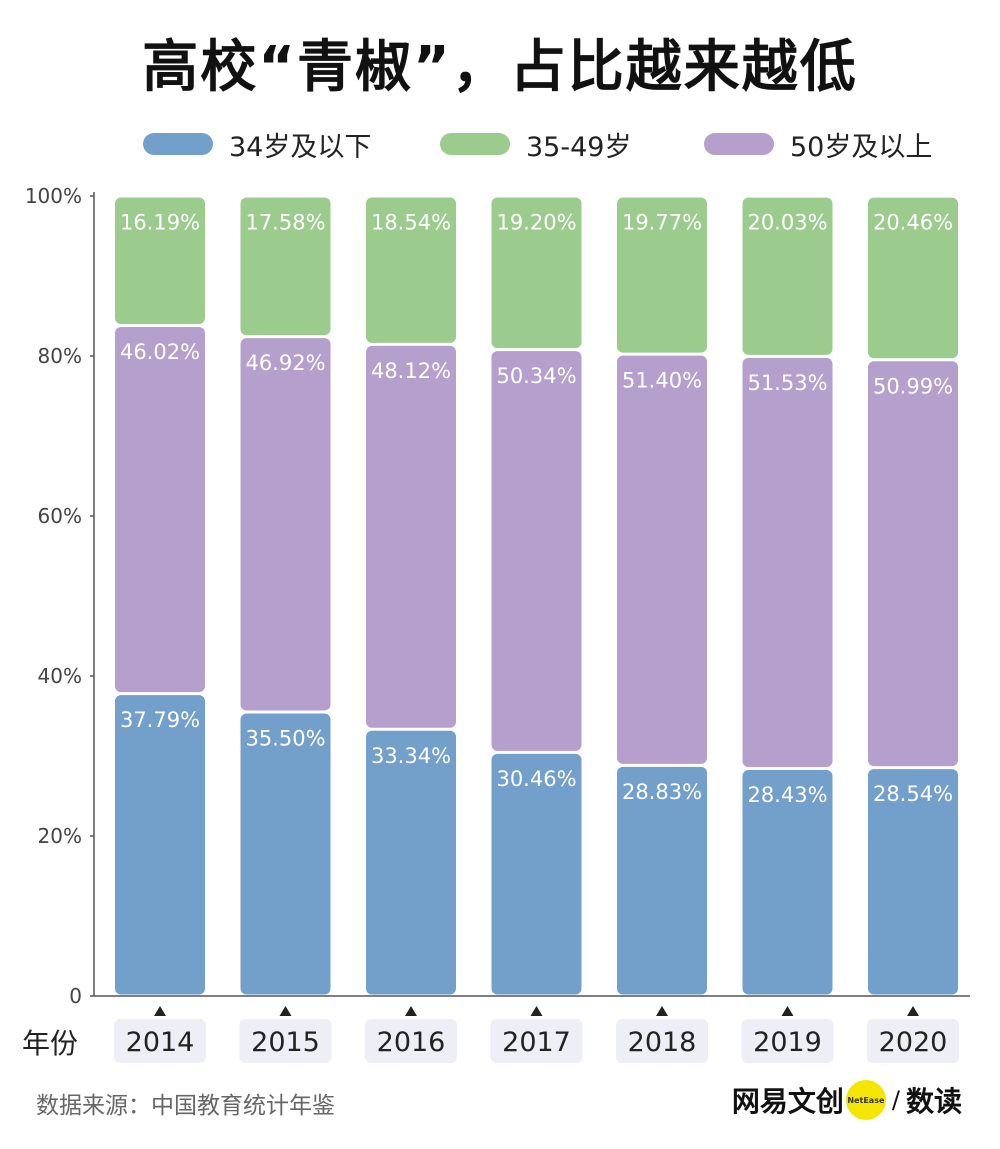 This screenshot has height=1149, width=1000. What do you see at coordinates (185, 1106) in the screenshot?
I see `source-note: 数据来源：中国教育统计年鉴` at bounding box center [185, 1106].